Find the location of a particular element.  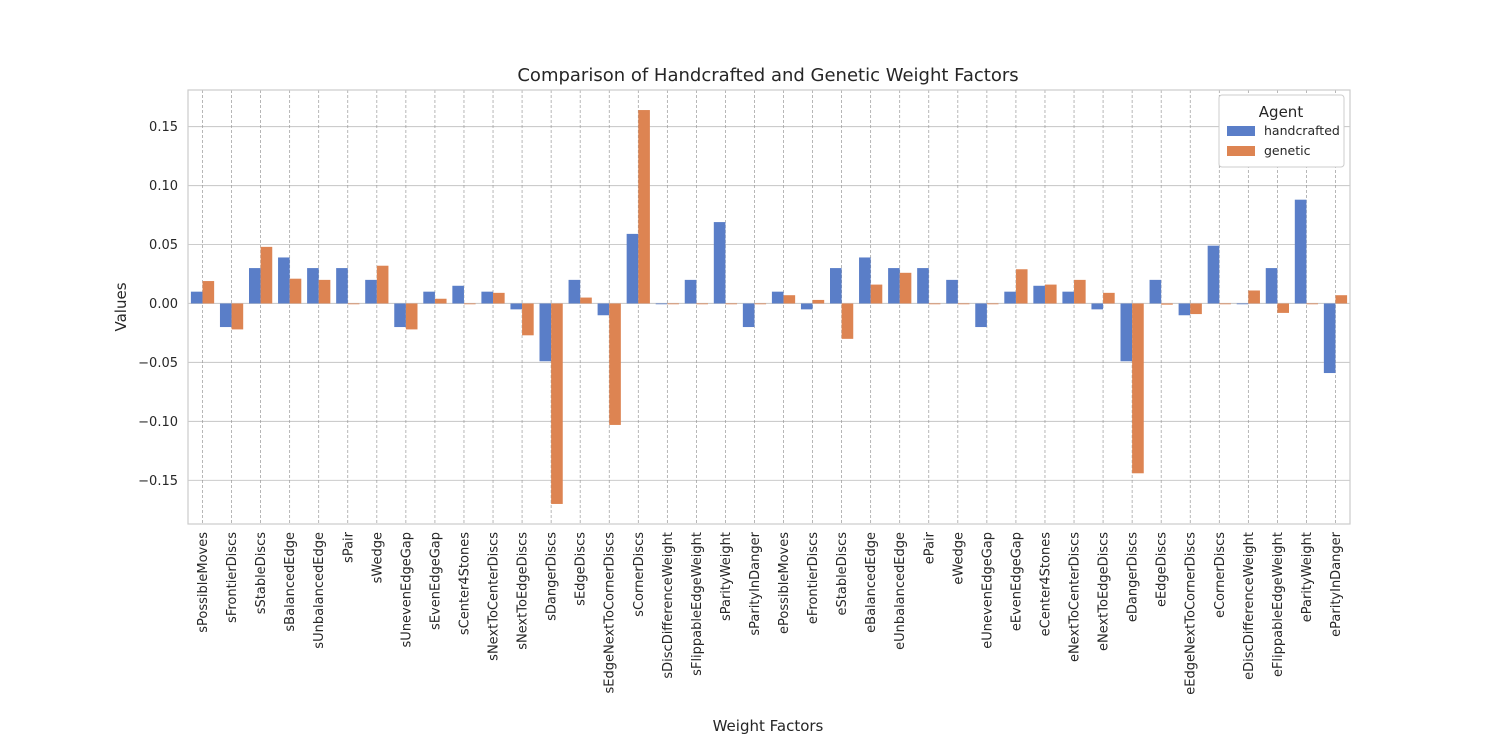

legend-swatch-handcrafted is located at coordinates (1241, 131).